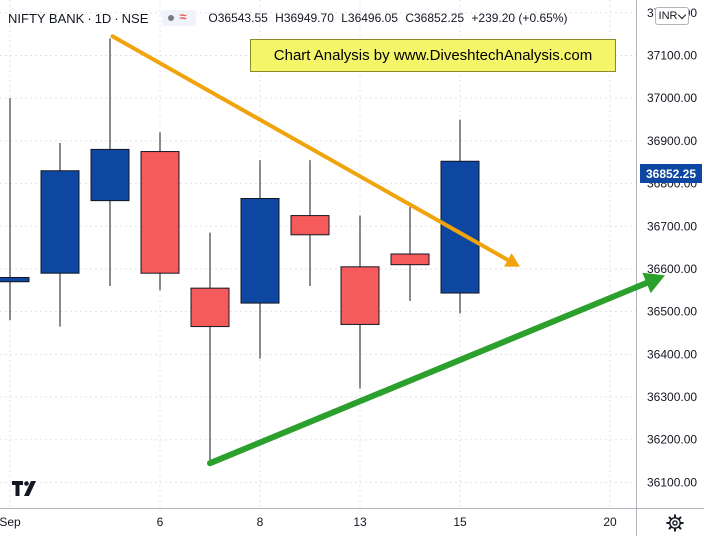 The height and width of the screenshot is (541, 704). What do you see at coordinates (672, 269) in the screenshot?
I see `y-tick-label: 36600.00` at bounding box center [672, 269].